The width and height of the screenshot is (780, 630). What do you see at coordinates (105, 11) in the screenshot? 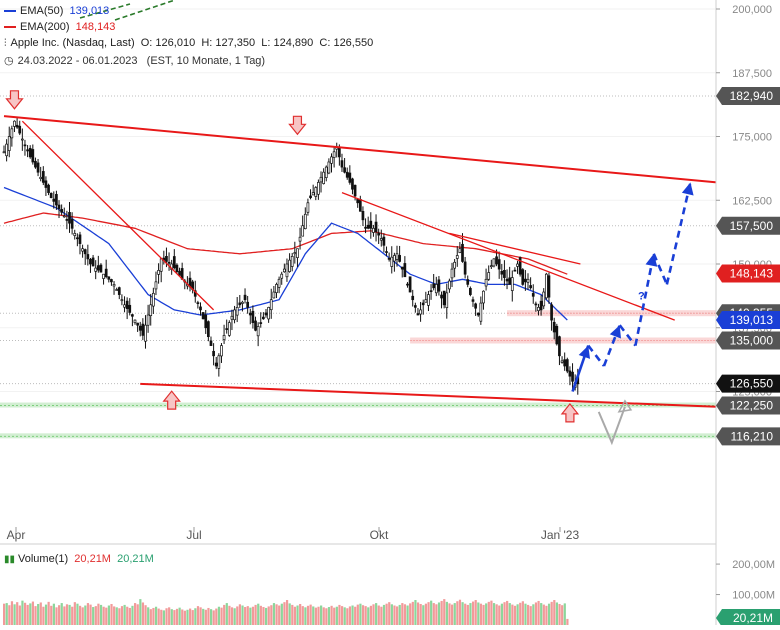
I see `green-dashed-line` at bounding box center [105, 11].